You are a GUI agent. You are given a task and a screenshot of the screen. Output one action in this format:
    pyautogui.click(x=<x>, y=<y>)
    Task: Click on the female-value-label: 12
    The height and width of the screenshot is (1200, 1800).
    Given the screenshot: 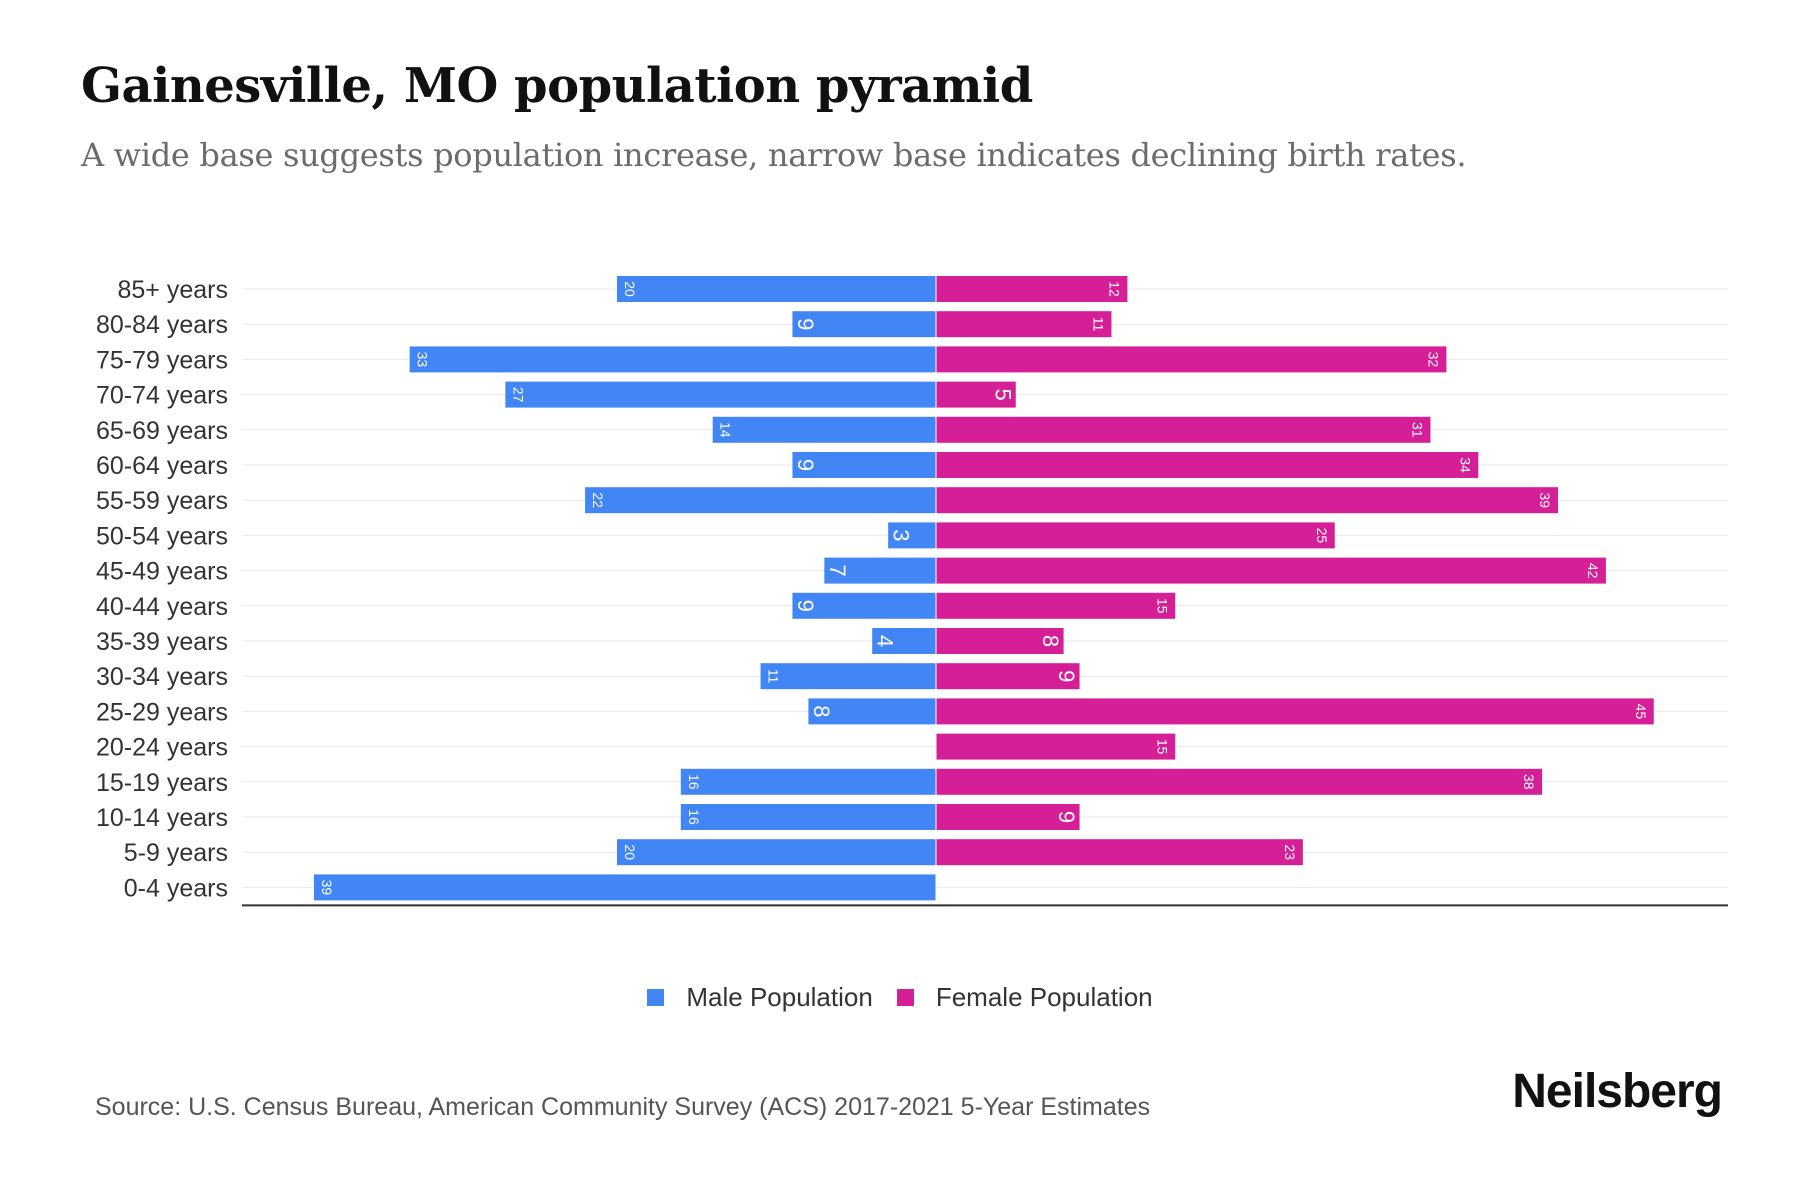 What is the action you would take?
    pyautogui.click(x=1114, y=289)
    